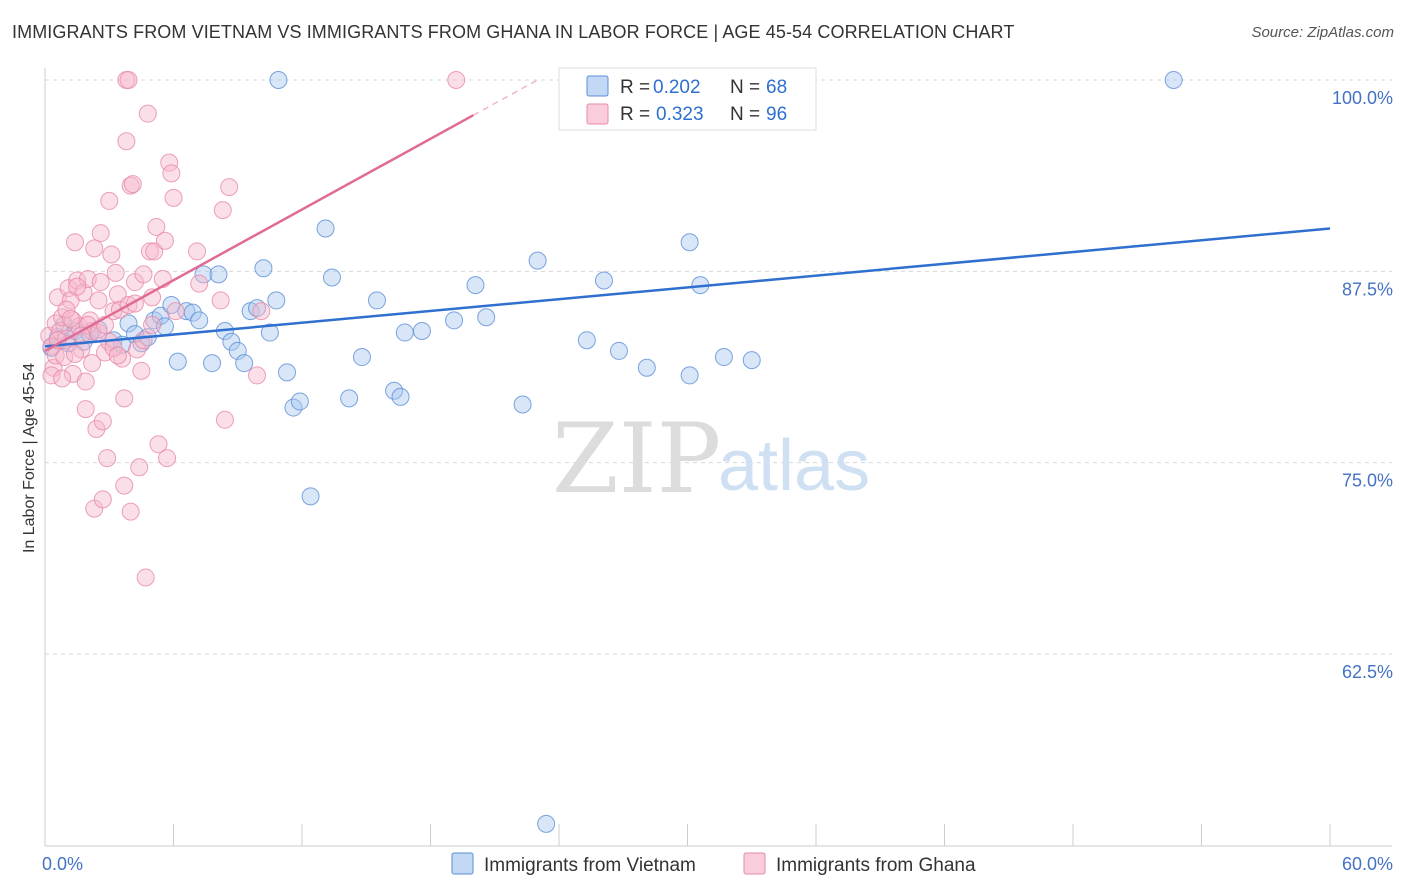 The height and width of the screenshot is (892, 1406). I want to click on bottom-legend-label-ghana: Immigrants from Ghana, so click(876, 865).